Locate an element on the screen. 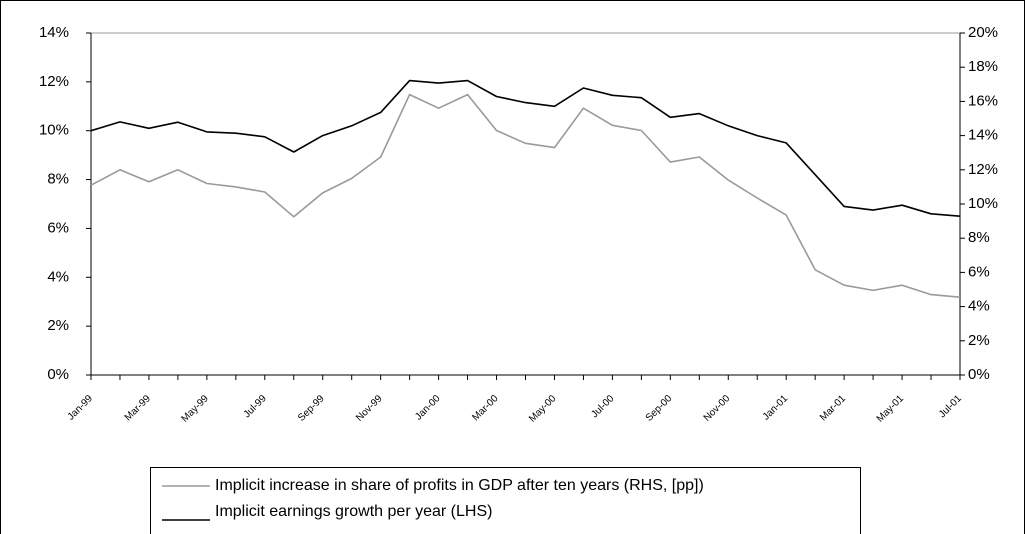 The height and width of the screenshot is (534, 1025). y-tick-label: 8% is located at coordinates (58, 179).